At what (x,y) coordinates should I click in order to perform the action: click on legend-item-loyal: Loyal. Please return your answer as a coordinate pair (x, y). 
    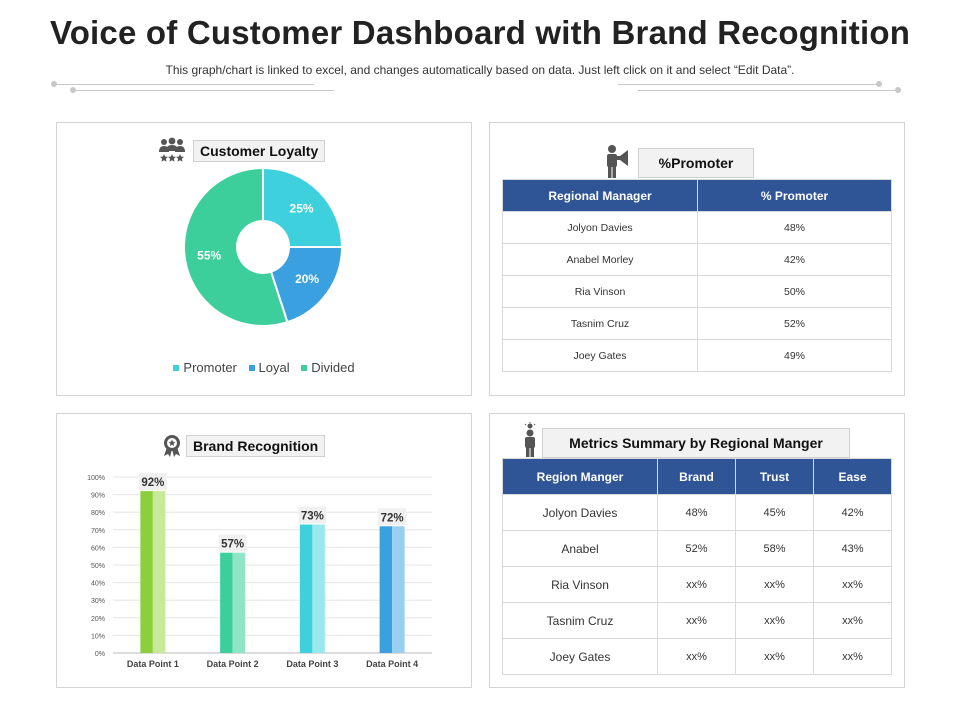
    Looking at the image, I should click on (269, 367).